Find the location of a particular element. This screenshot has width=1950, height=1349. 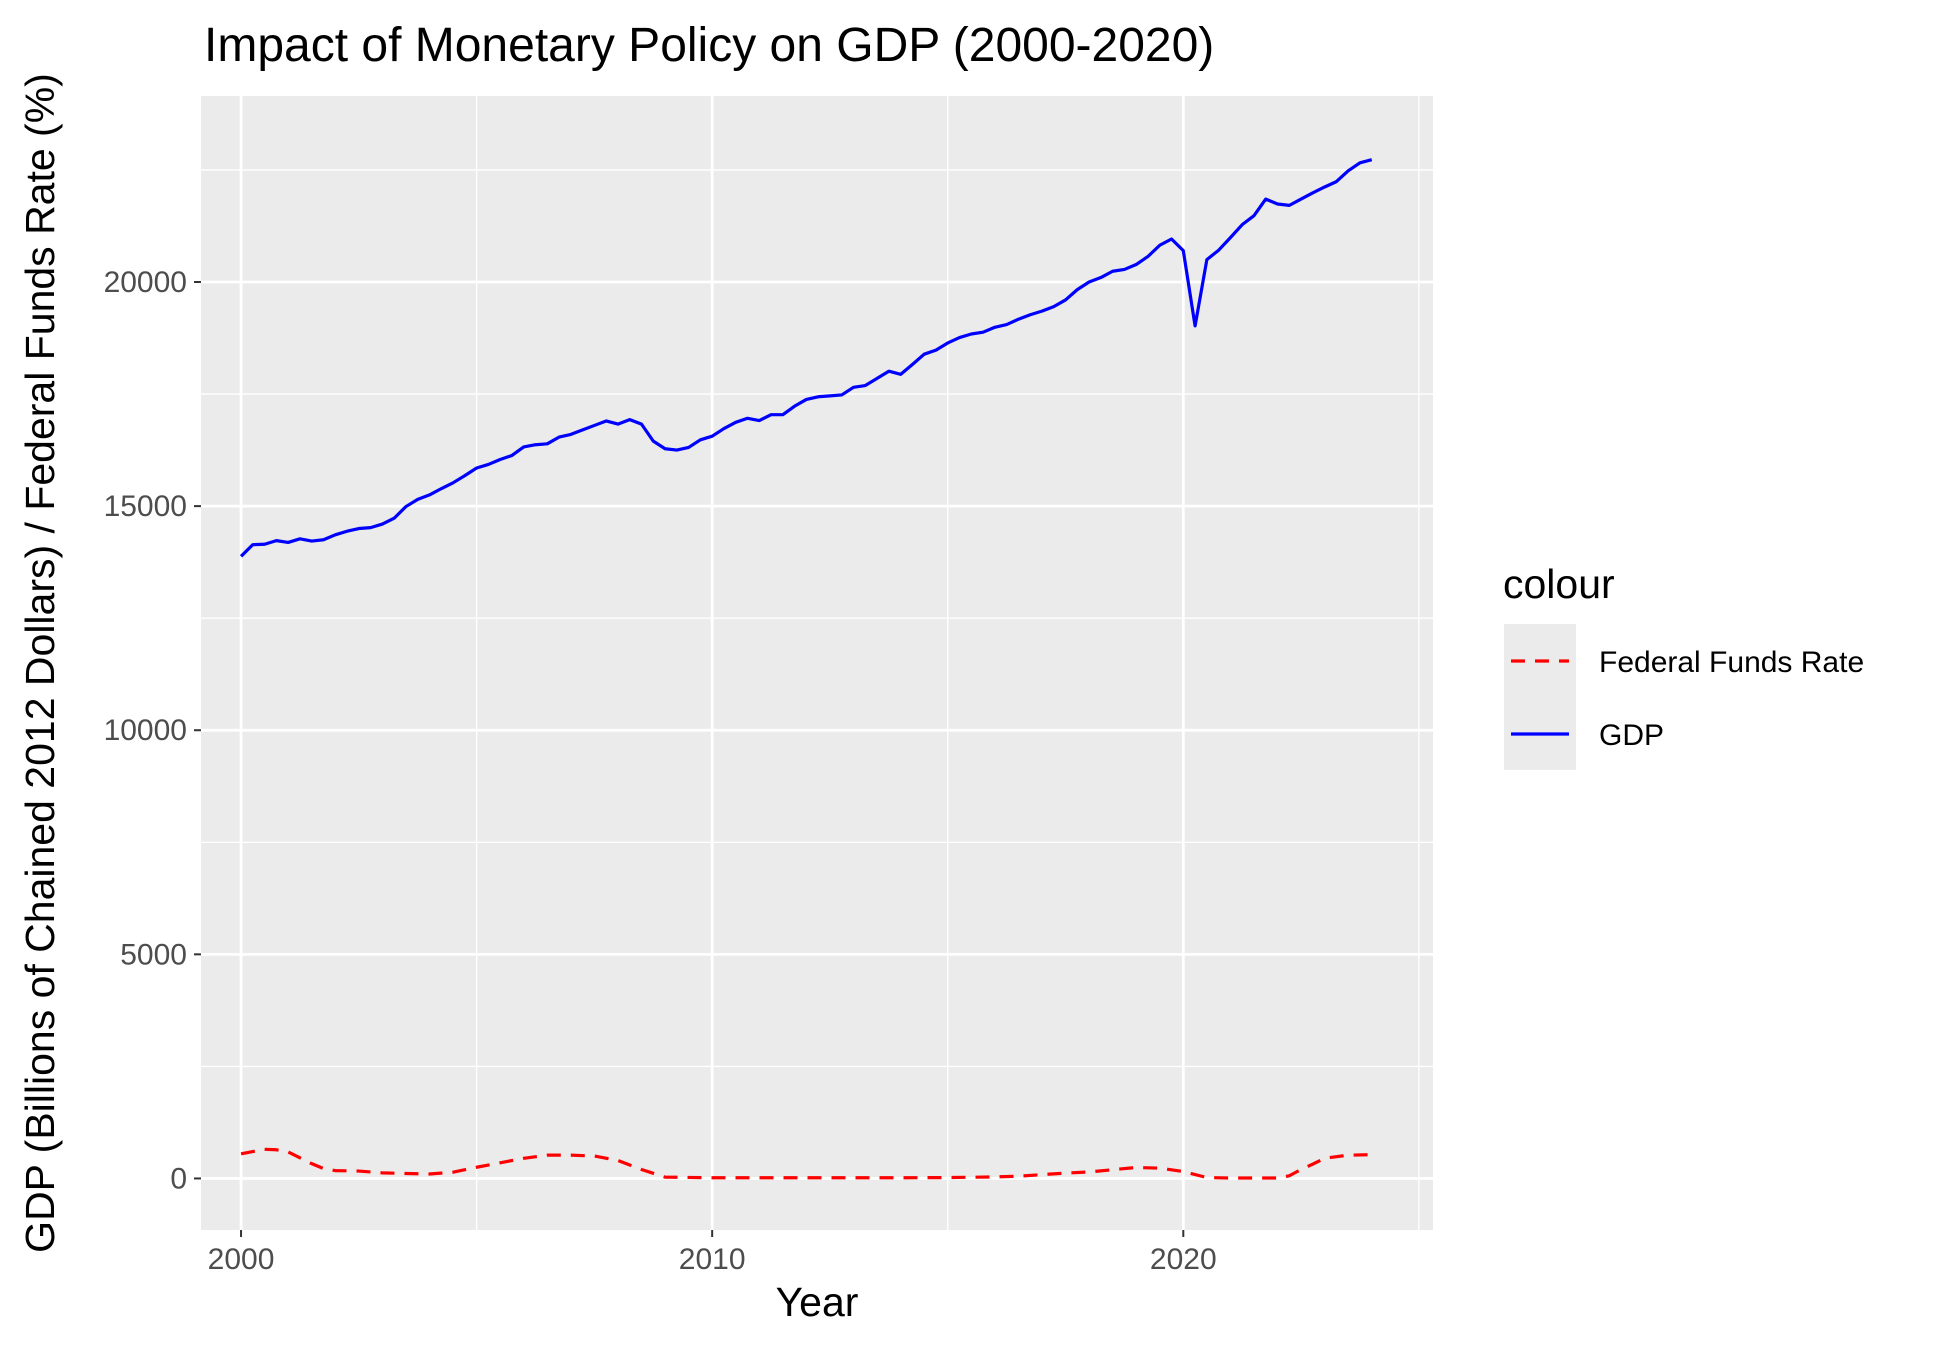

legend-title: colour is located at coordinates (1559, 584).